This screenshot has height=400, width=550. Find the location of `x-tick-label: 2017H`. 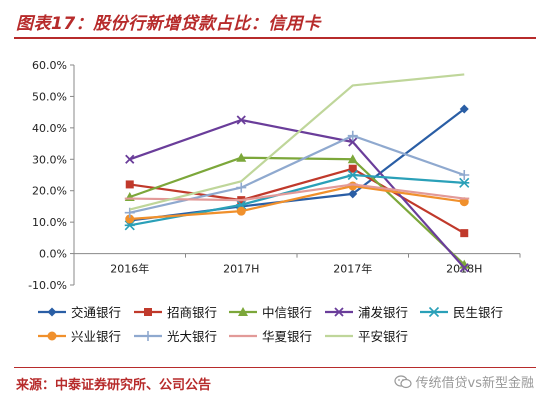

x-tick-label: 2017H is located at coordinates (241, 269).